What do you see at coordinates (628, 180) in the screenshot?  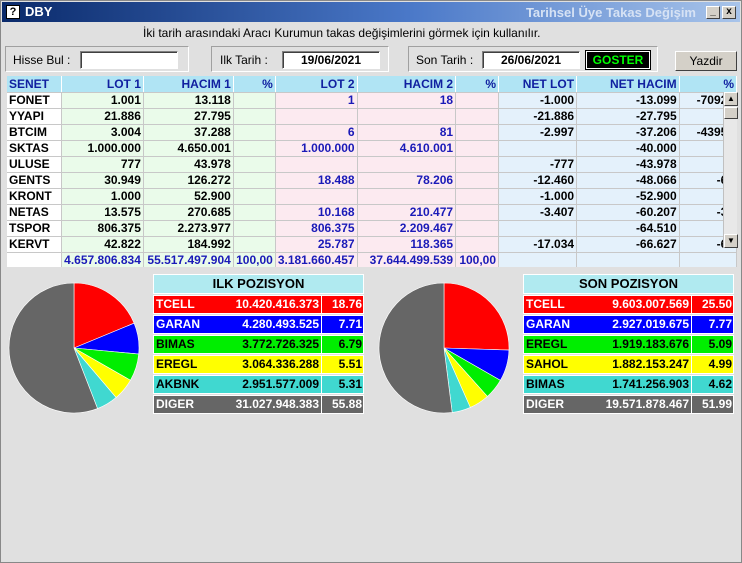 I see `table-cell: -48.066` at bounding box center [628, 180].